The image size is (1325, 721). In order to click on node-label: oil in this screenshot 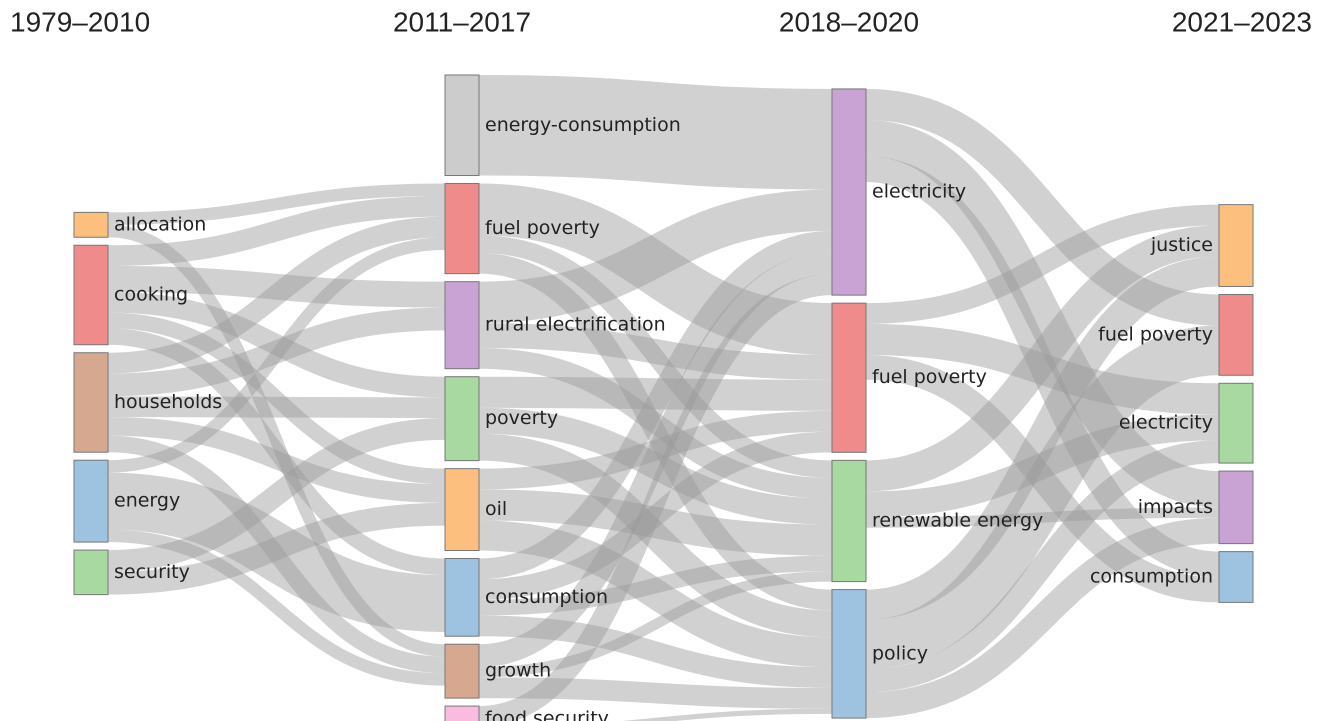, I will do `click(496, 509)`.